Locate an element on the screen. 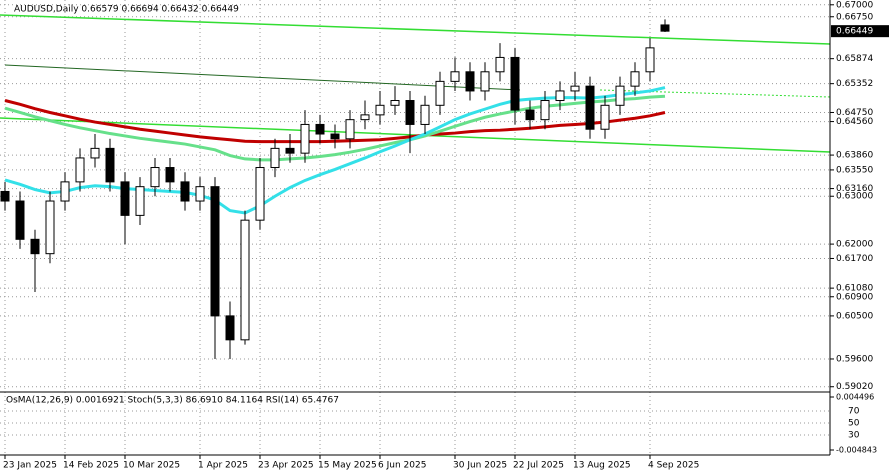 Image resolution: width=889 pixels, height=475 pixels. x-tick-label: 22 Jul 2025 is located at coordinates (538, 466).